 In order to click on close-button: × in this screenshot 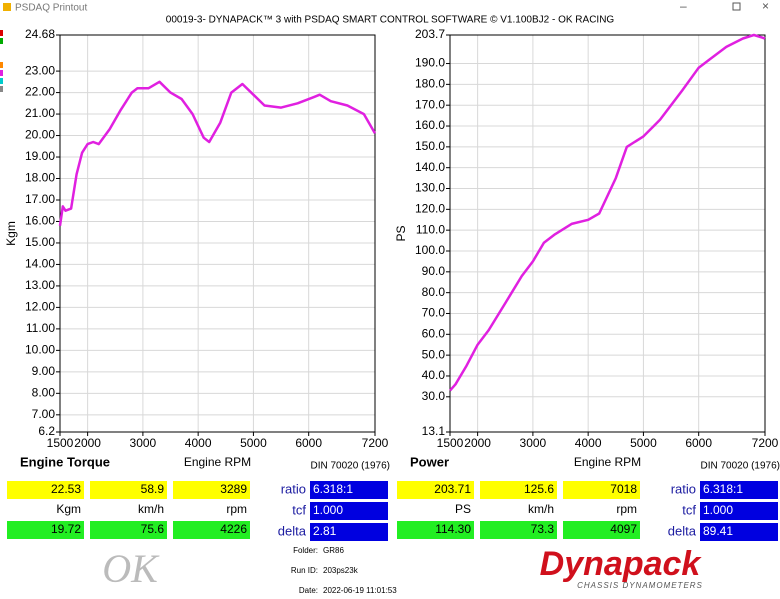, I will do `click(765, 6)`.